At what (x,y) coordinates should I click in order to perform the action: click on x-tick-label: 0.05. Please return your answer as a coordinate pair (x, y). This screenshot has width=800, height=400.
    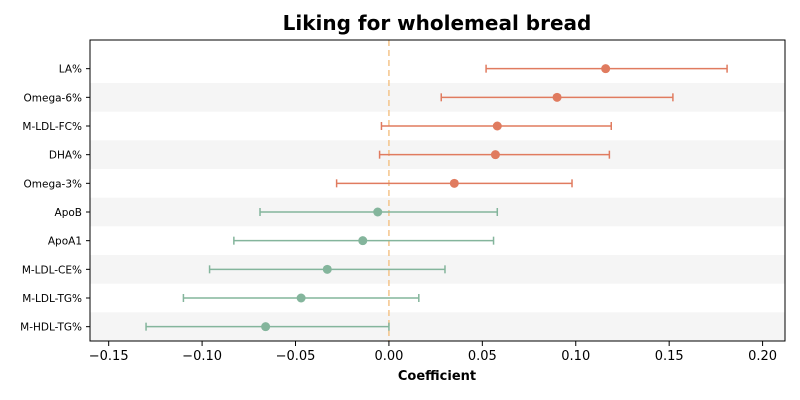
    Looking at the image, I should click on (482, 356).